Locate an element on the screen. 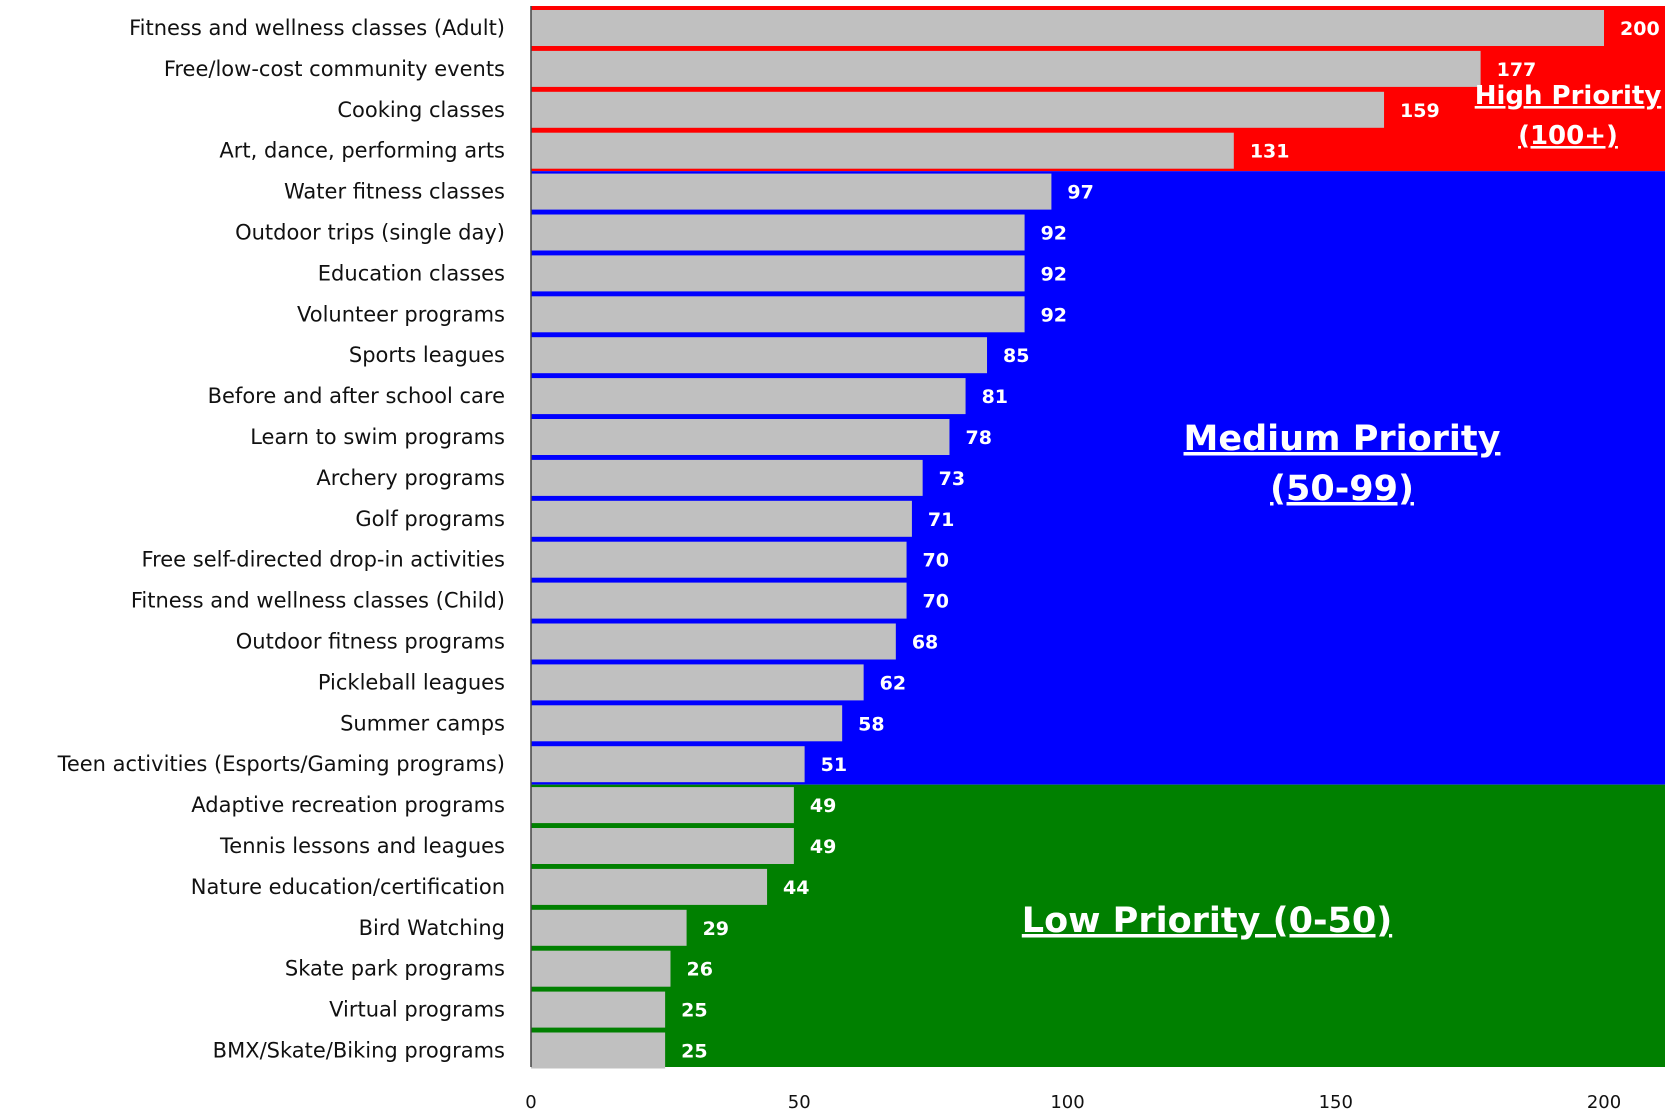 The width and height of the screenshot is (1665, 1115). category-label: Volunteer programs is located at coordinates (401, 314).